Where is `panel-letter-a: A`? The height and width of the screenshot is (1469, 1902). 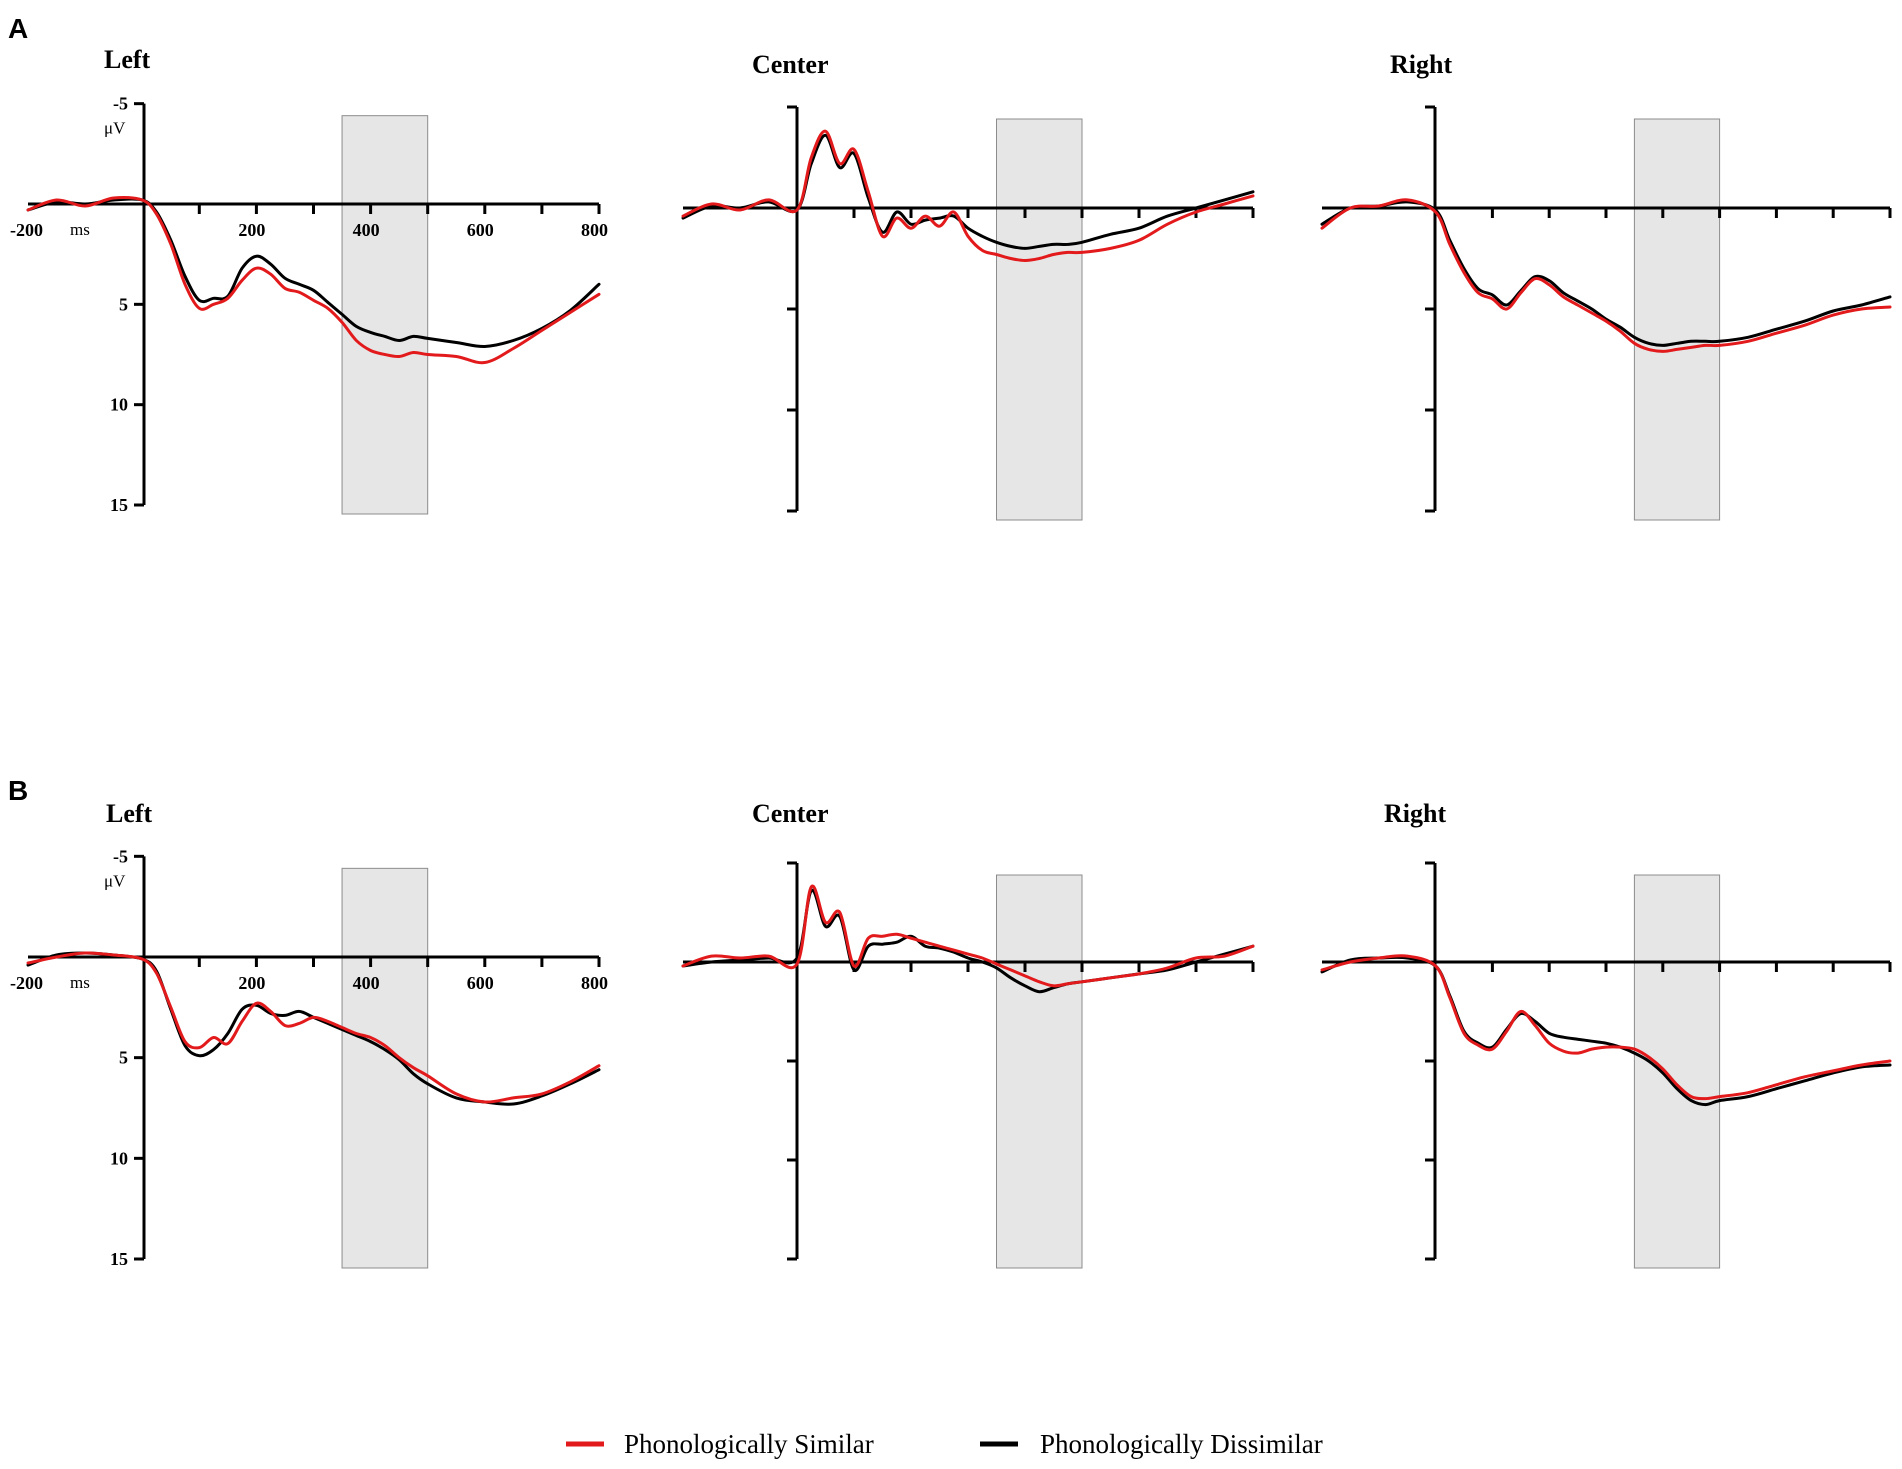
panel-letter-a: A is located at coordinates (18, 28).